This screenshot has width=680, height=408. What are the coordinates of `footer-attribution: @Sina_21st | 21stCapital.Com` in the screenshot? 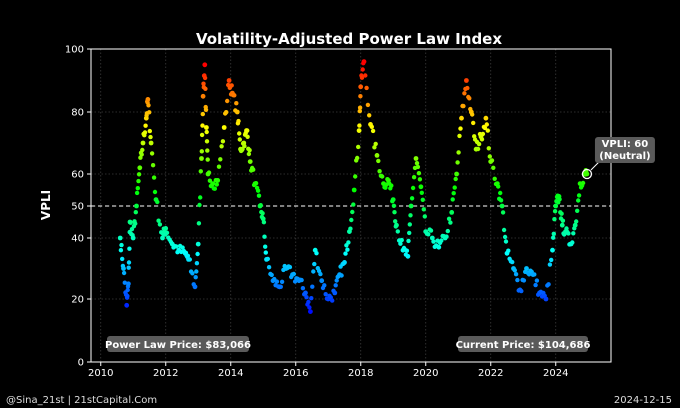 It's located at (82, 400).